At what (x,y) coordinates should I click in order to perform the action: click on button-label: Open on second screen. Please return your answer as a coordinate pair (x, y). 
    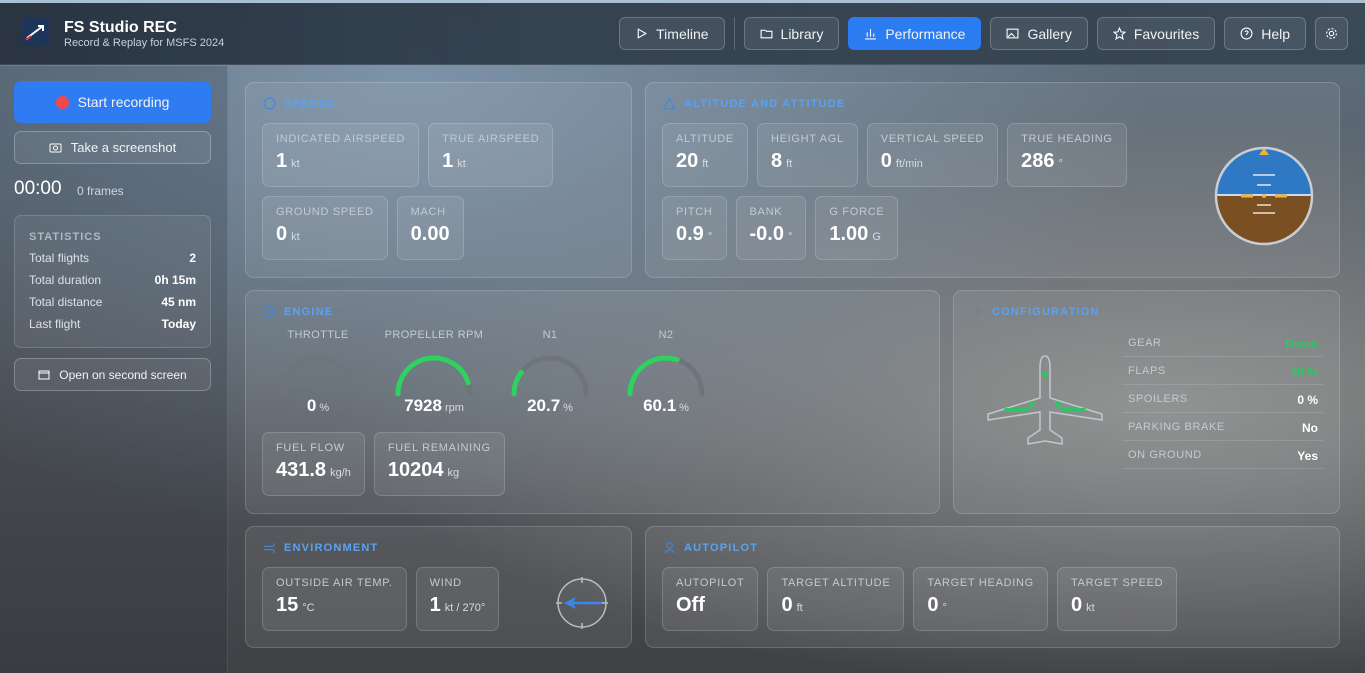
    Looking at the image, I should click on (123, 374).